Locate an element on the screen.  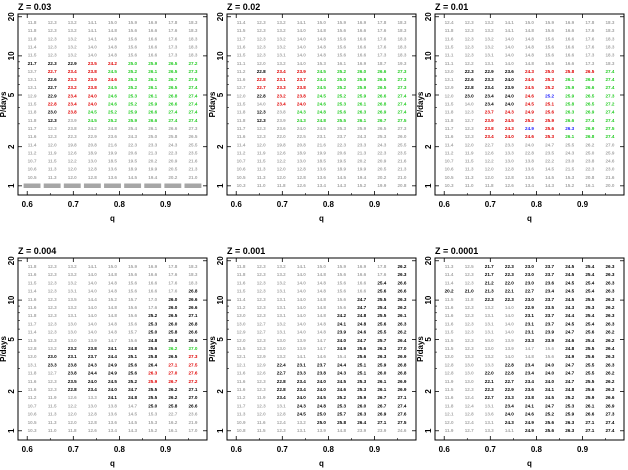
cell-value: 24.6 is located at coordinates (569, 340).